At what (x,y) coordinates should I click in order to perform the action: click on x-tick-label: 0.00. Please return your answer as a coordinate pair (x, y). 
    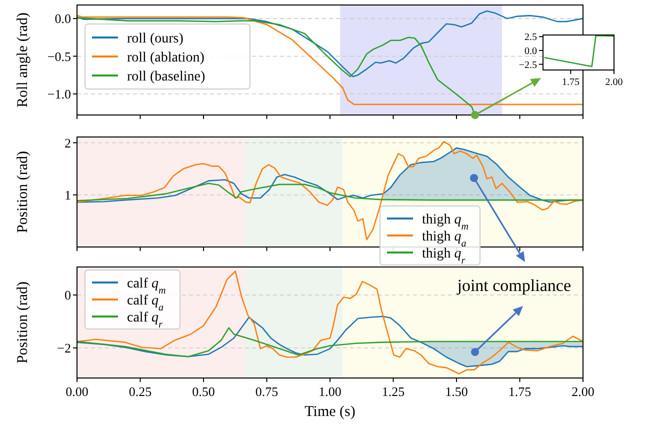
    Looking at the image, I should click on (77, 391).